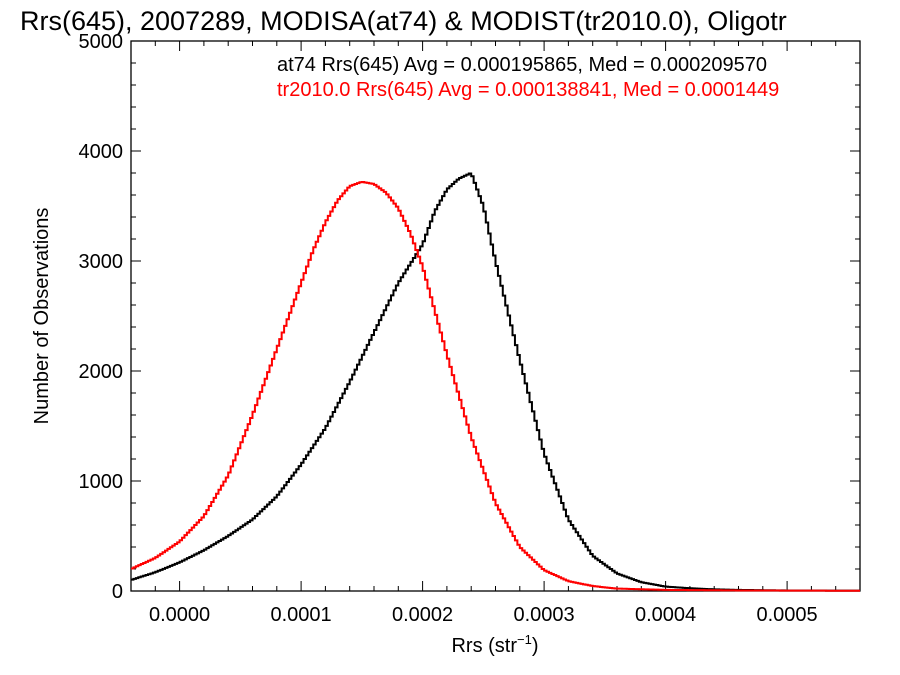  I want to click on x-tick-label: 0.0001, so click(301, 615).